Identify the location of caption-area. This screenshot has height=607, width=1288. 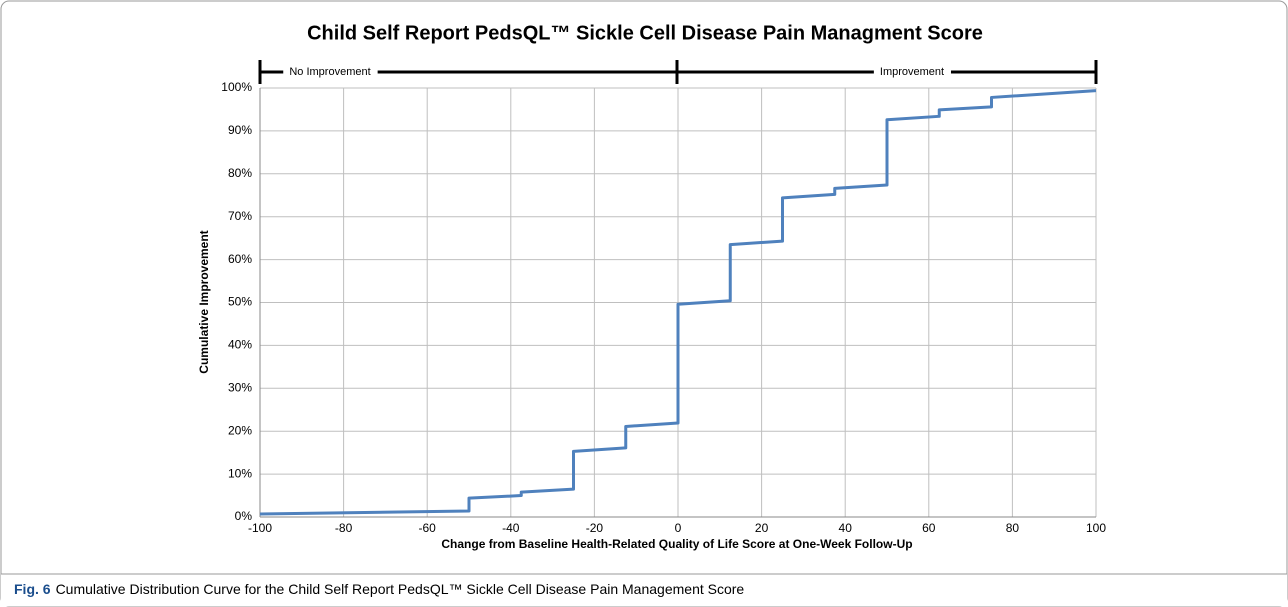
(644, 590).